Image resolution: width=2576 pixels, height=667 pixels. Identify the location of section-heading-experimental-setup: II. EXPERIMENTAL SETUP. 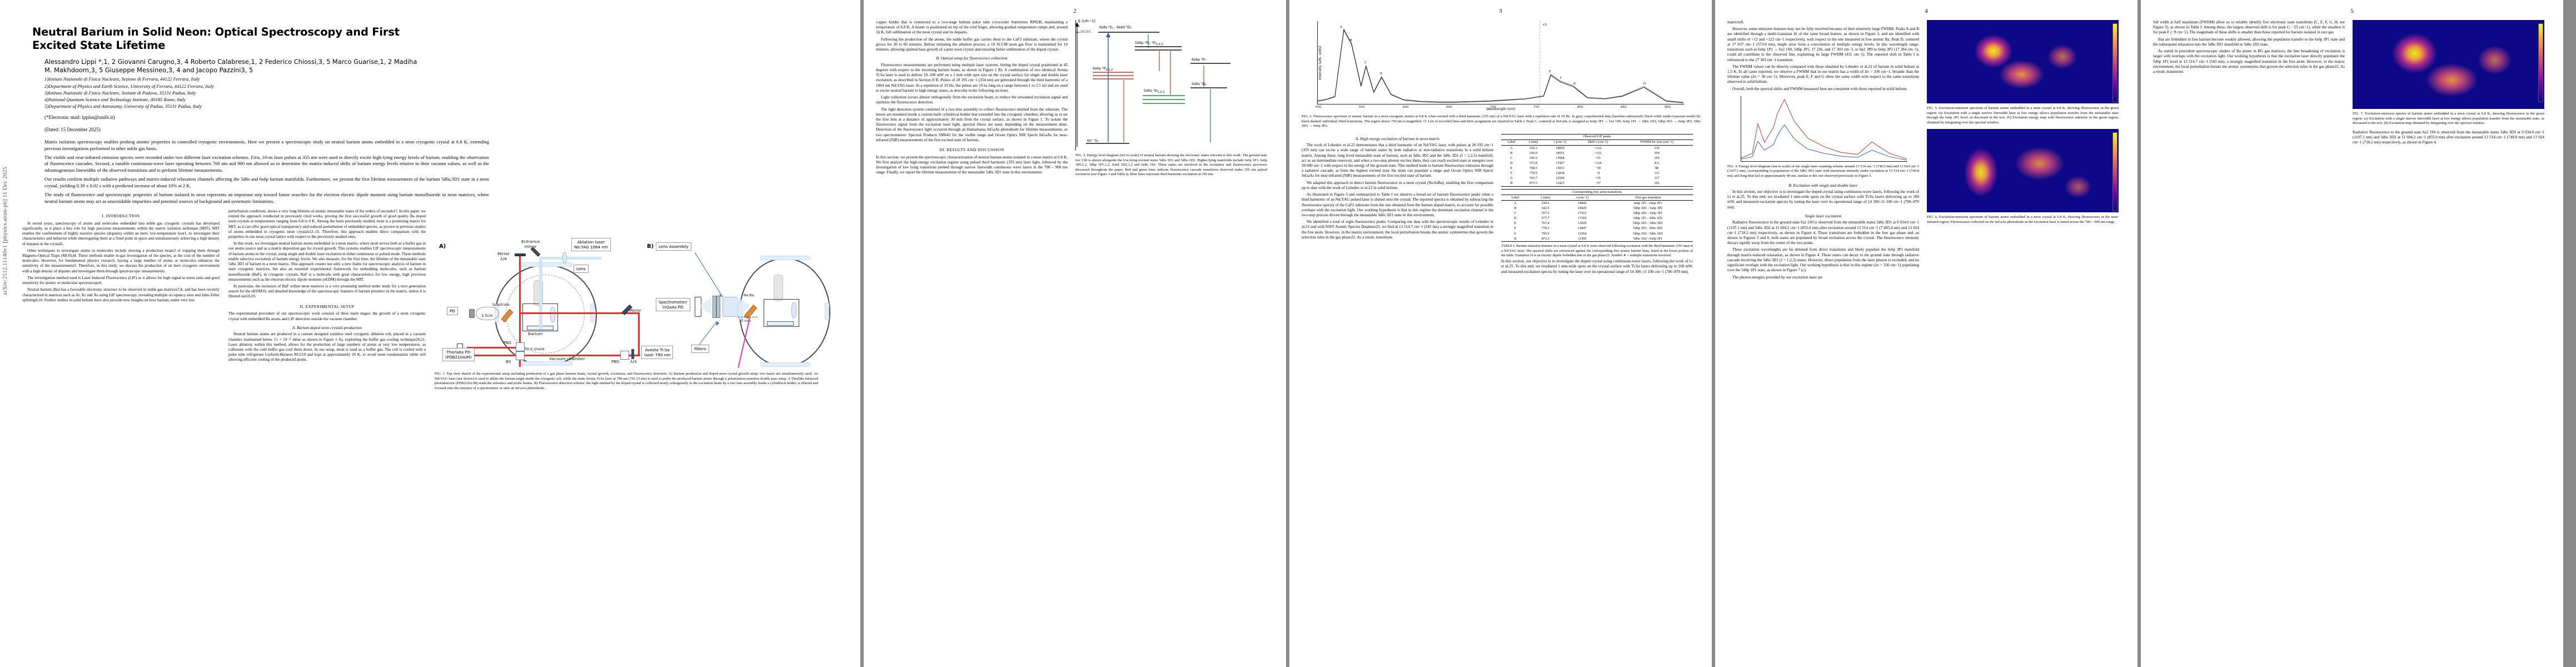
(327, 306).